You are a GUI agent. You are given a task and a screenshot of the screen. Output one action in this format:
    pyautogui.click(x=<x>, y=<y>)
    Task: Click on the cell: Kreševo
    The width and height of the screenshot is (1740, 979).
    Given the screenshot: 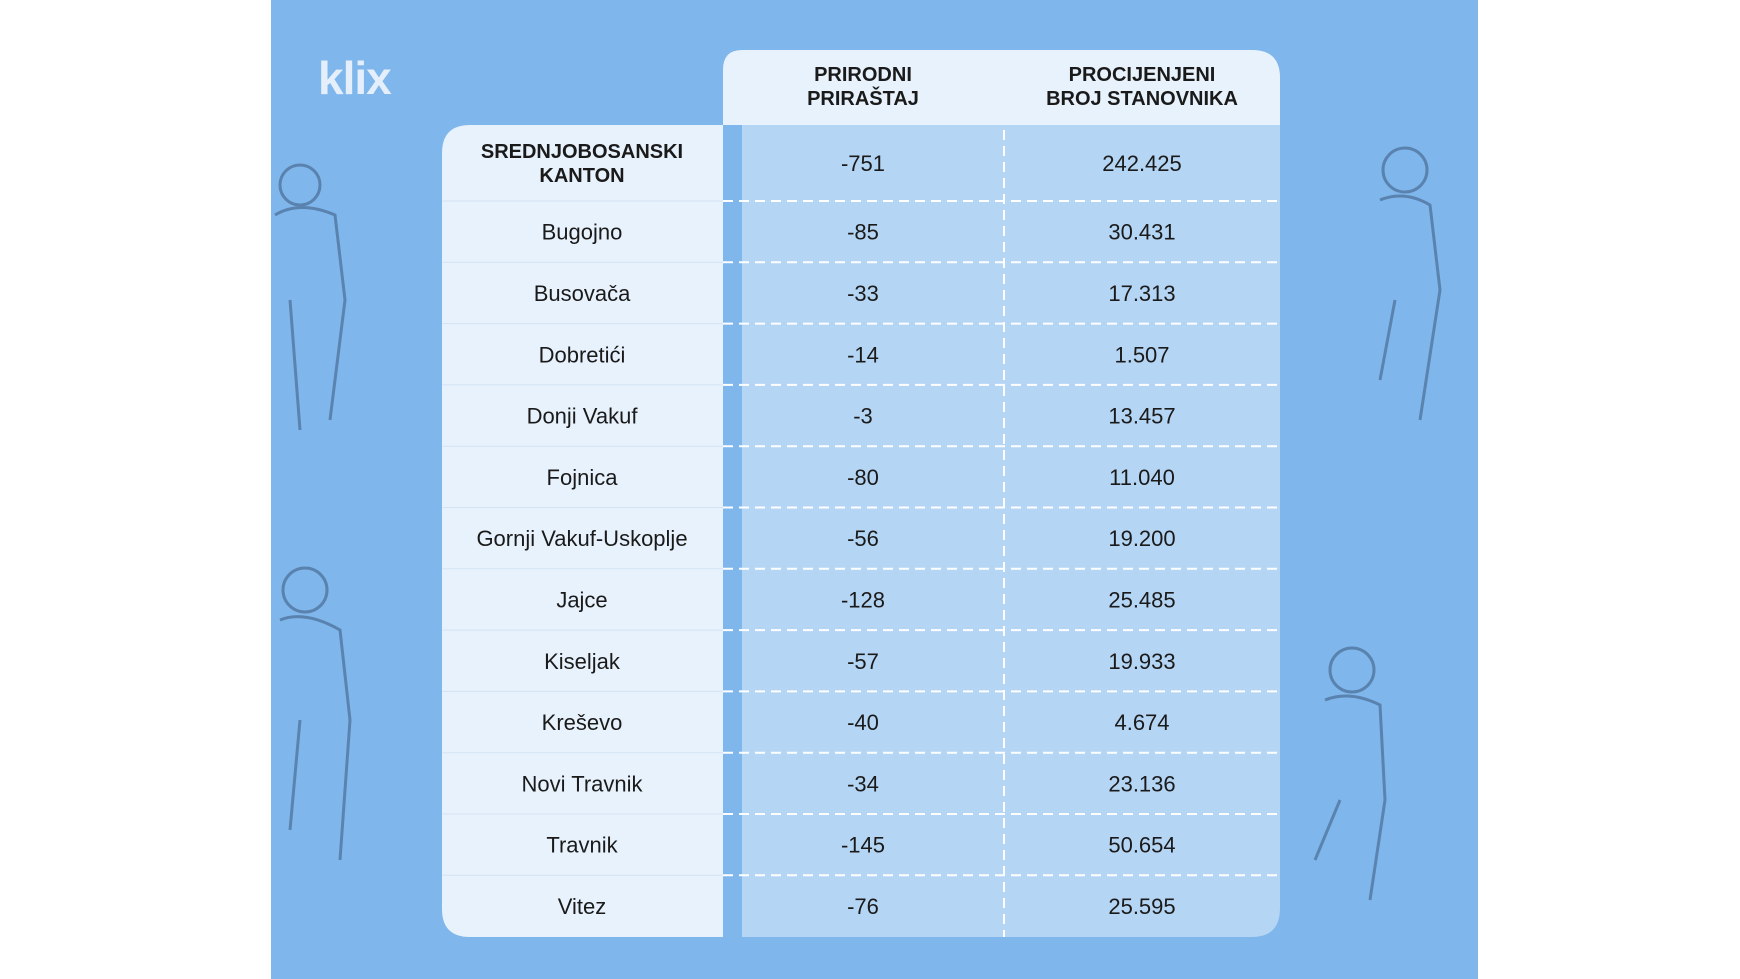 What is the action you would take?
    pyautogui.click(x=582, y=722)
    